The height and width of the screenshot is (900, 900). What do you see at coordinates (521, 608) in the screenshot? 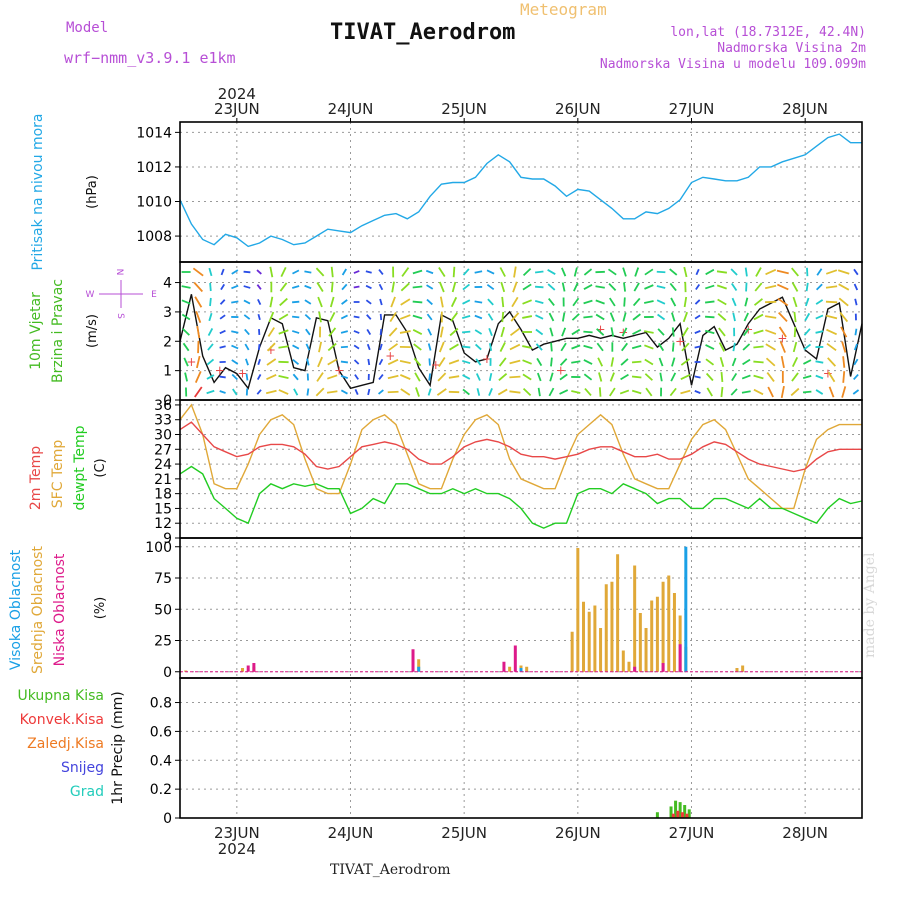
I see `panel-frame` at bounding box center [521, 608].